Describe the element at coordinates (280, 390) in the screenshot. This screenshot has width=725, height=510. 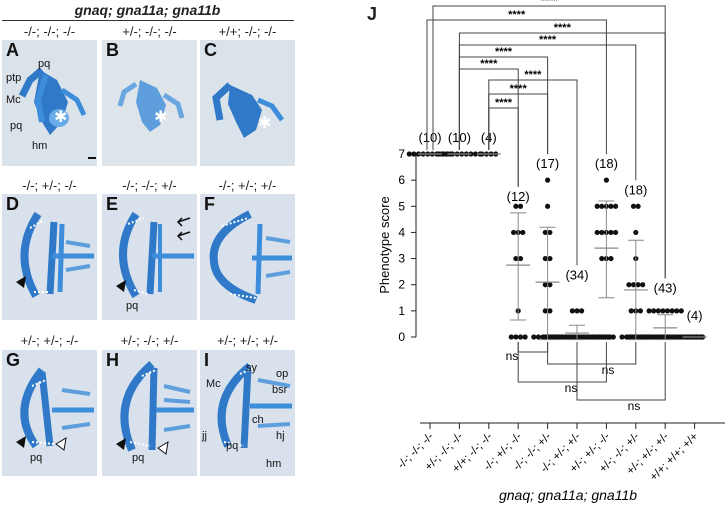
I see `anatomy-bsr: bsr` at that location.